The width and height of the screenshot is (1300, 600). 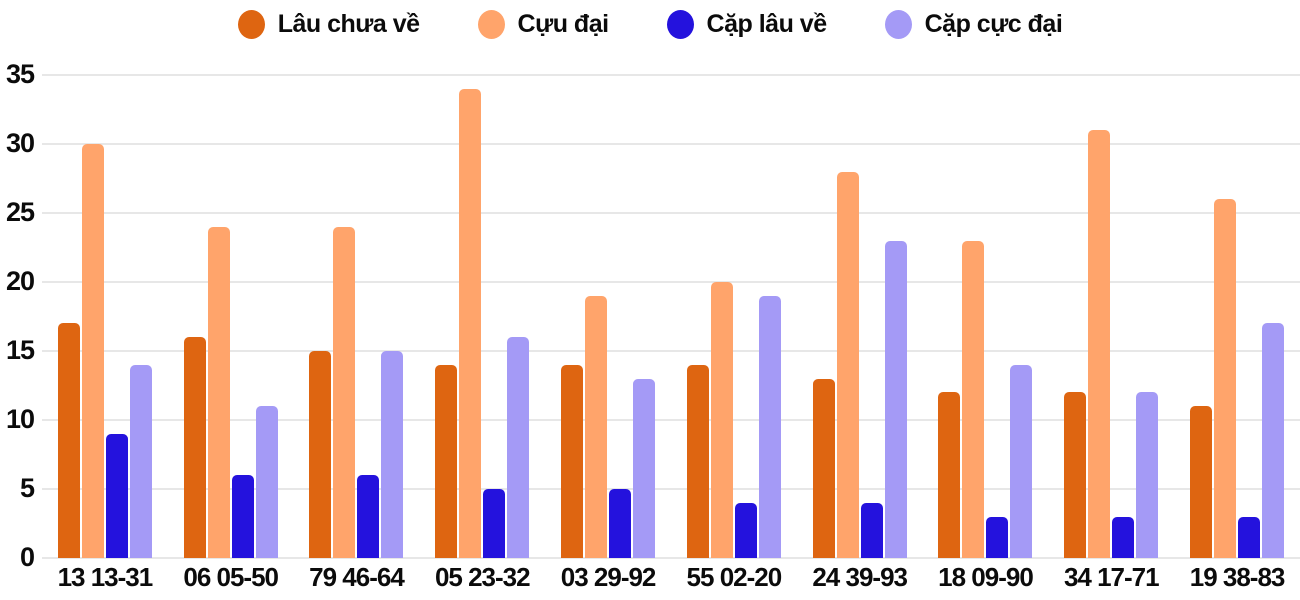 I want to click on bar-s3-g1, so click(x=116, y=495).